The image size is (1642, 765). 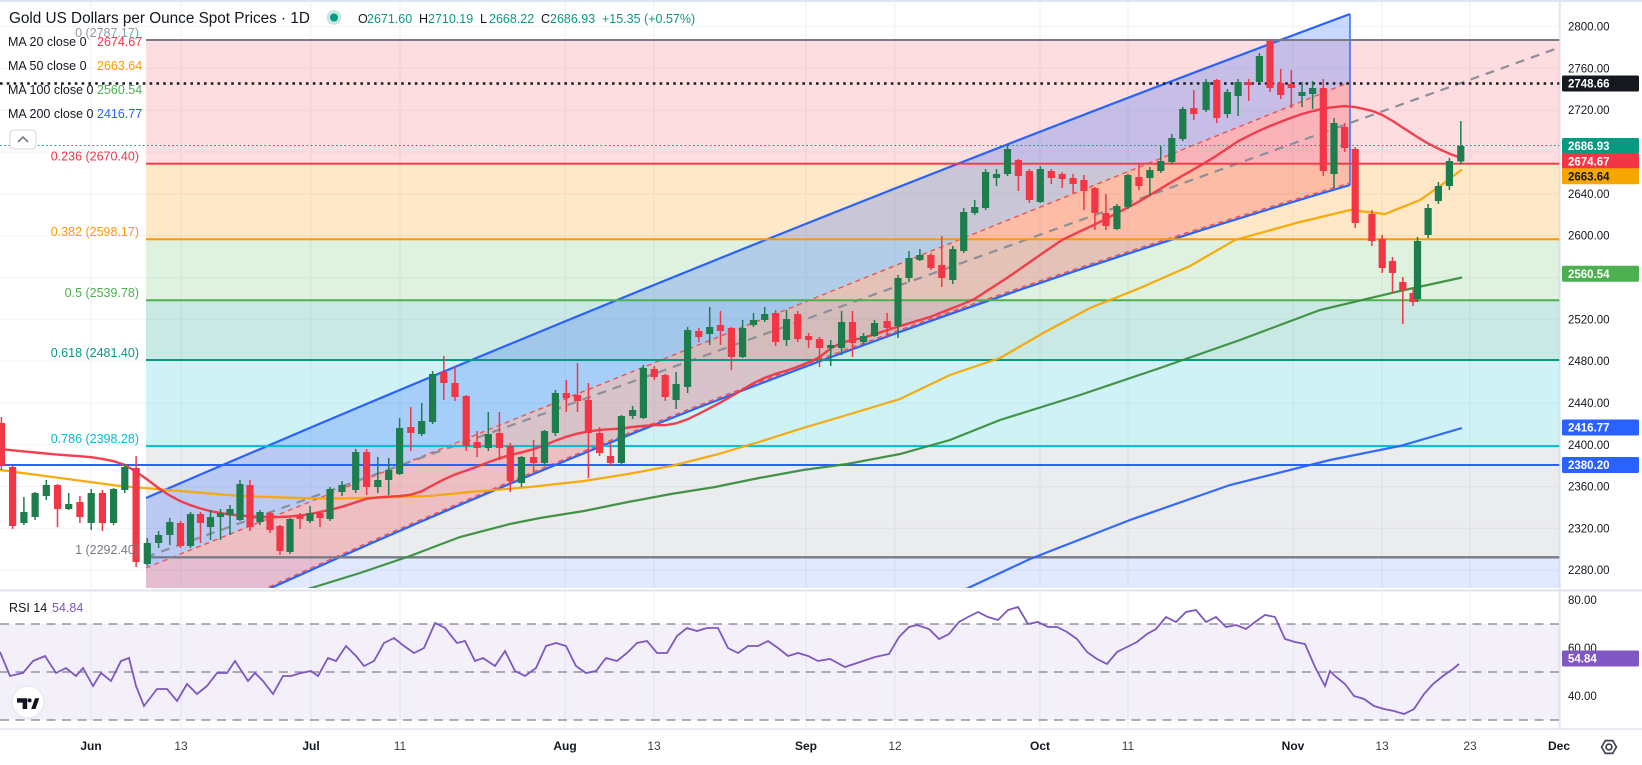 What do you see at coordinates (95, 439) in the screenshot?
I see `svg-text: 0.786 (2398.28)` at bounding box center [95, 439].